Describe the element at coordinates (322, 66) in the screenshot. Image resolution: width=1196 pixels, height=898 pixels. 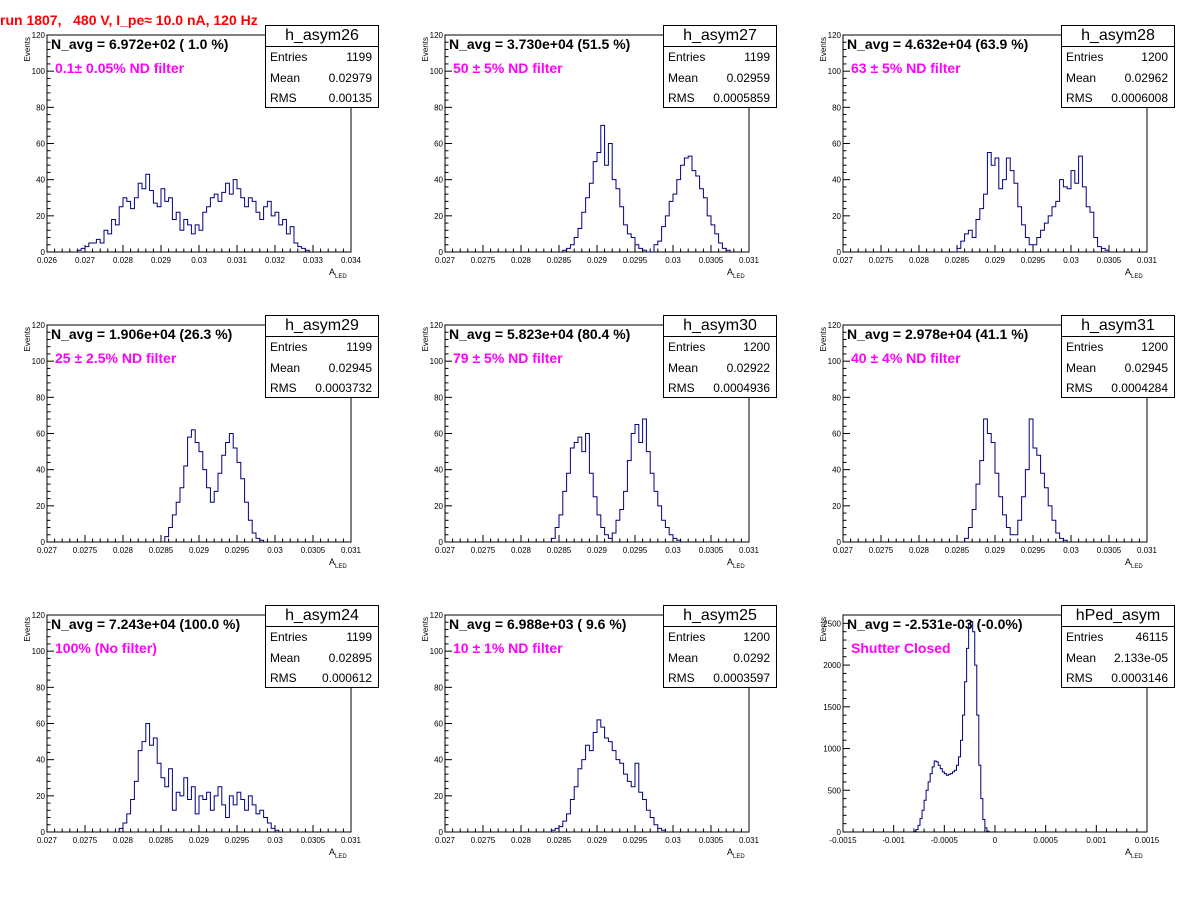
I see `stats-box: h_asym26 Entries 1199 Mean 0.02979 RMS 0.00135` at that location.